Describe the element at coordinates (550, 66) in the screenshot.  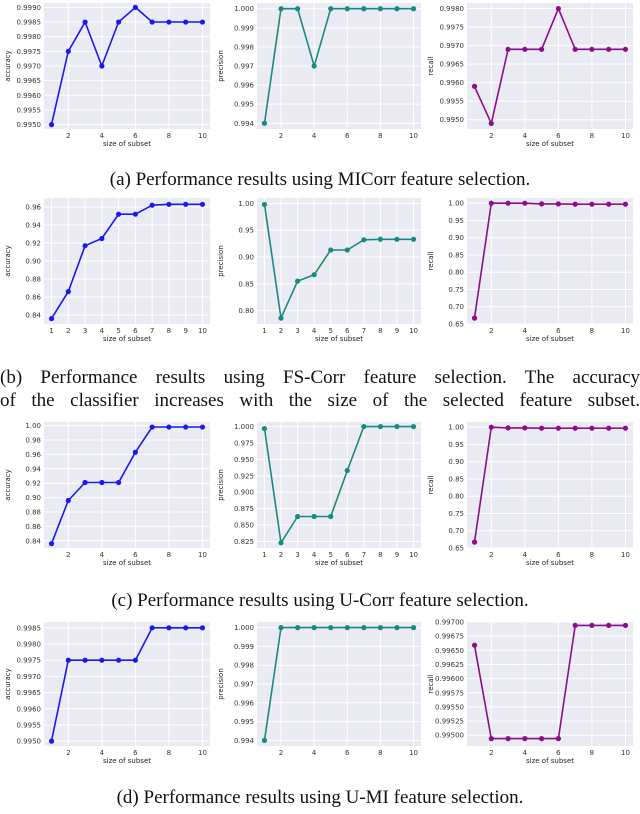
I see `chart-a-recall-plot-area` at that location.